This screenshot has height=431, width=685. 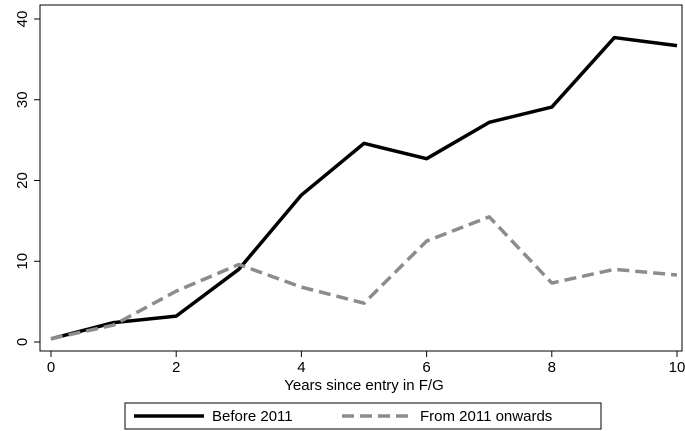 I want to click on x-tick-label-4: 4, so click(x=301, y=367).